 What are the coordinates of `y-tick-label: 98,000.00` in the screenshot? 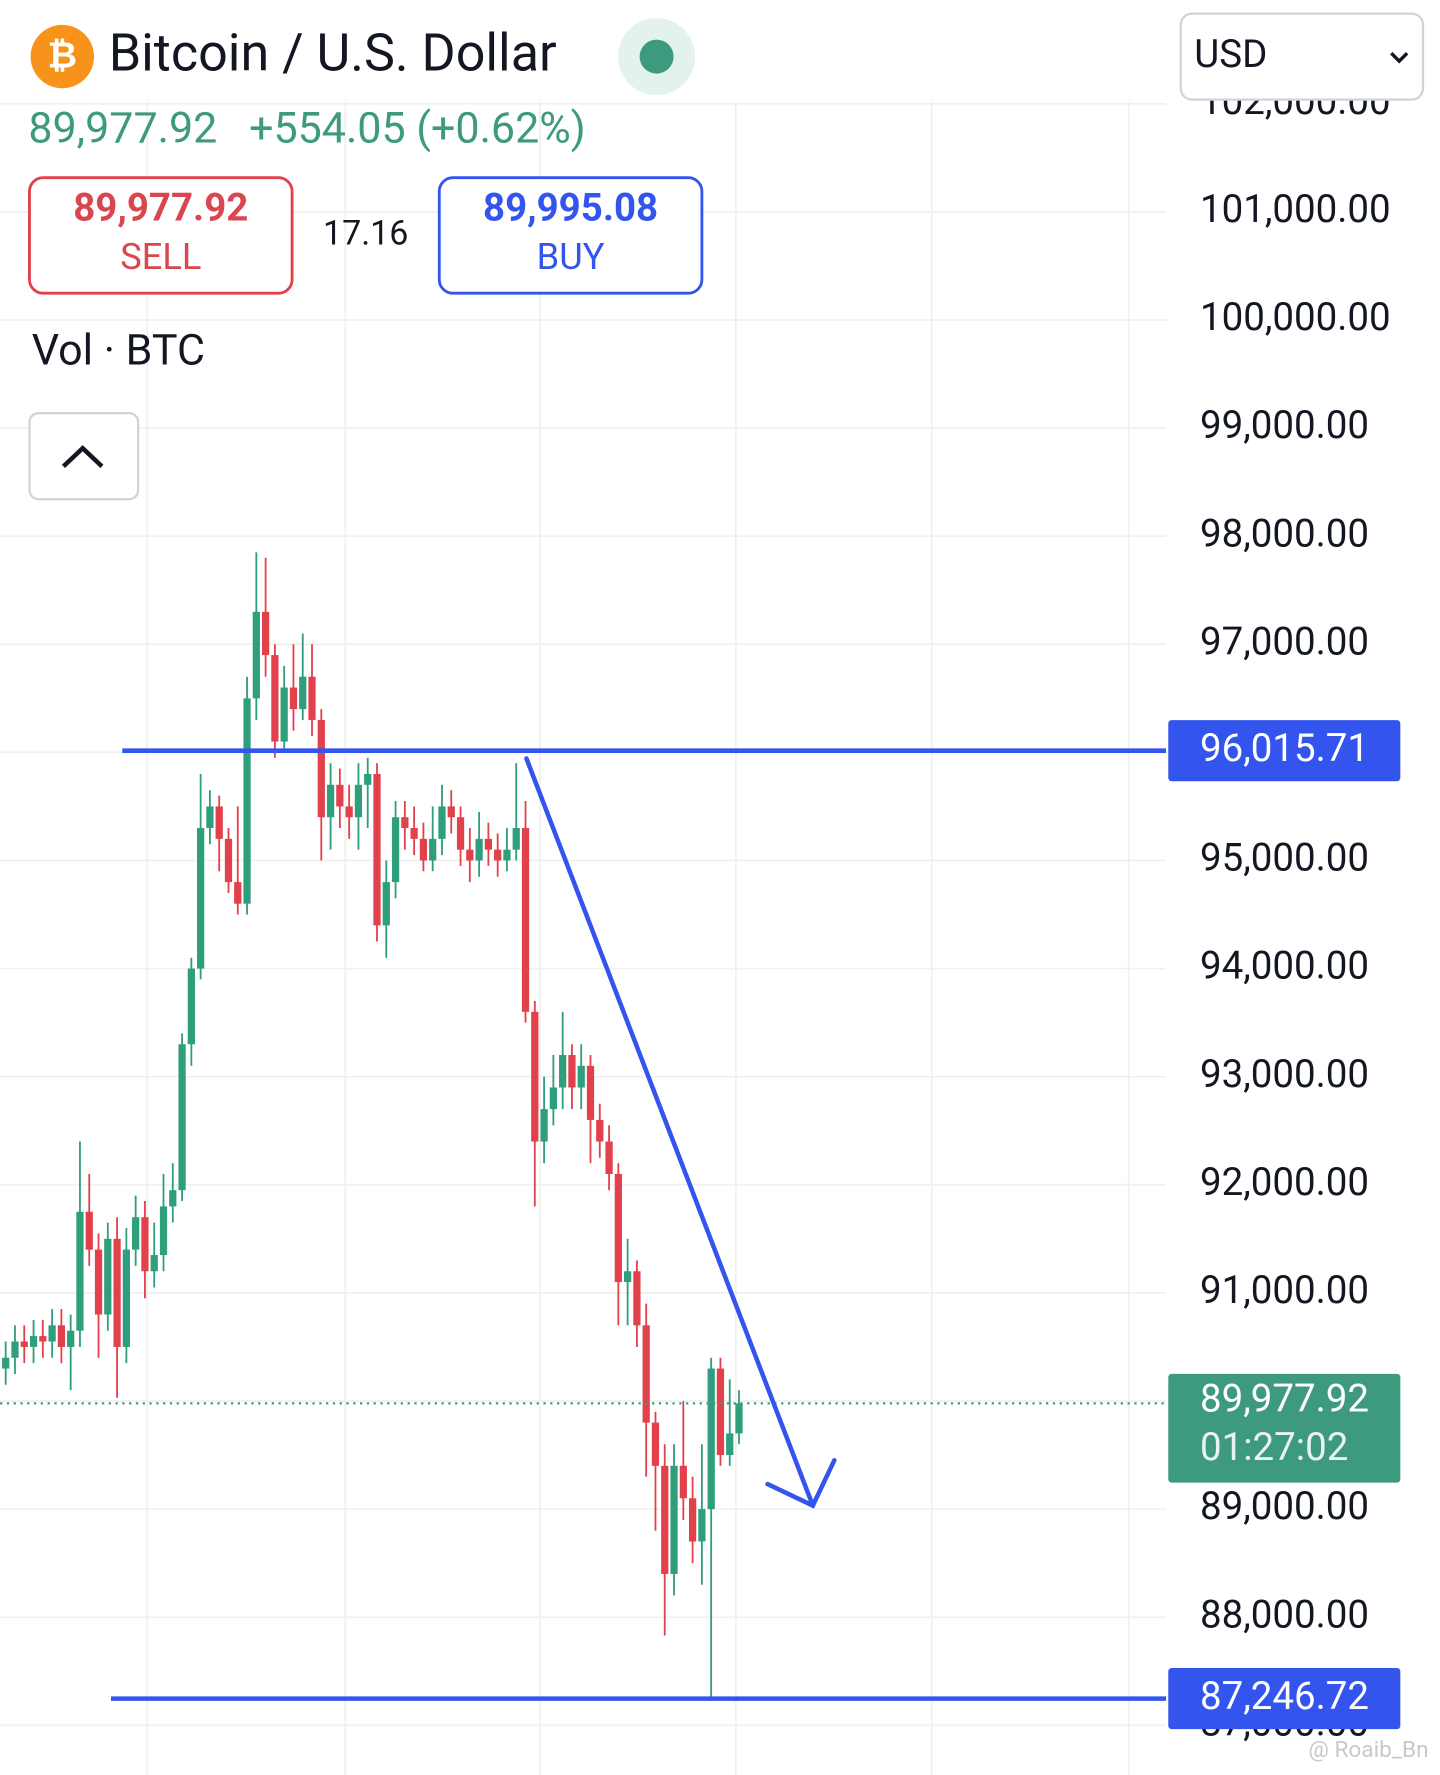 It's located at (1284, 533).